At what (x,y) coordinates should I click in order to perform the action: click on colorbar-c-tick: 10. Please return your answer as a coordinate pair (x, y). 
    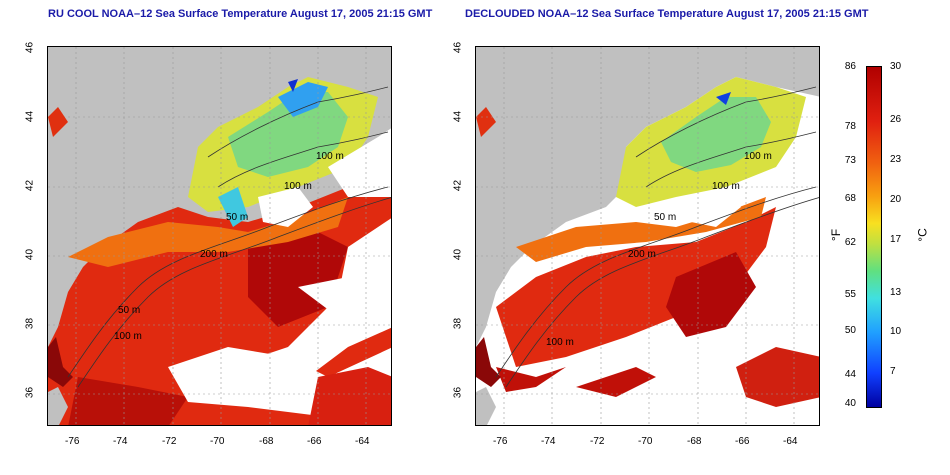
    Looking at the image, I should click on (896, 331).